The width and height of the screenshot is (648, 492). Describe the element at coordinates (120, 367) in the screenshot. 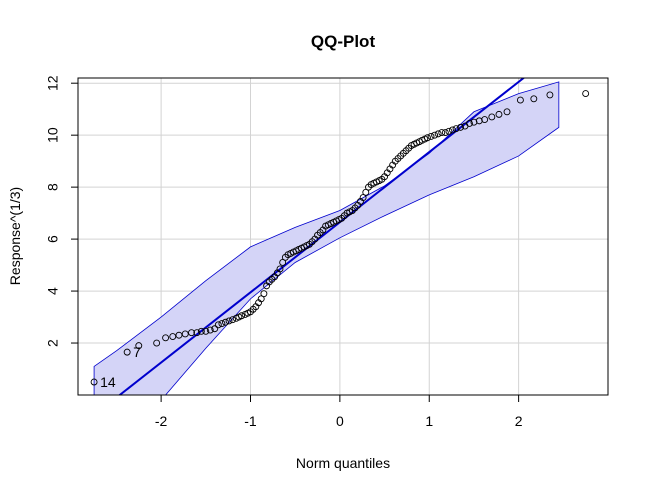

I see `point-labels: 14 7` at that location.